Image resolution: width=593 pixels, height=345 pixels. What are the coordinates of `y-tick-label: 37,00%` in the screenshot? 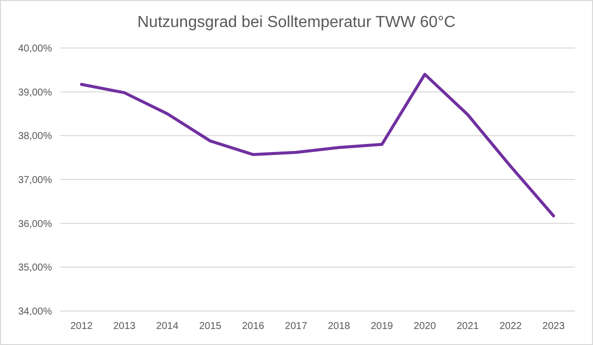 It's located at (35, 180).